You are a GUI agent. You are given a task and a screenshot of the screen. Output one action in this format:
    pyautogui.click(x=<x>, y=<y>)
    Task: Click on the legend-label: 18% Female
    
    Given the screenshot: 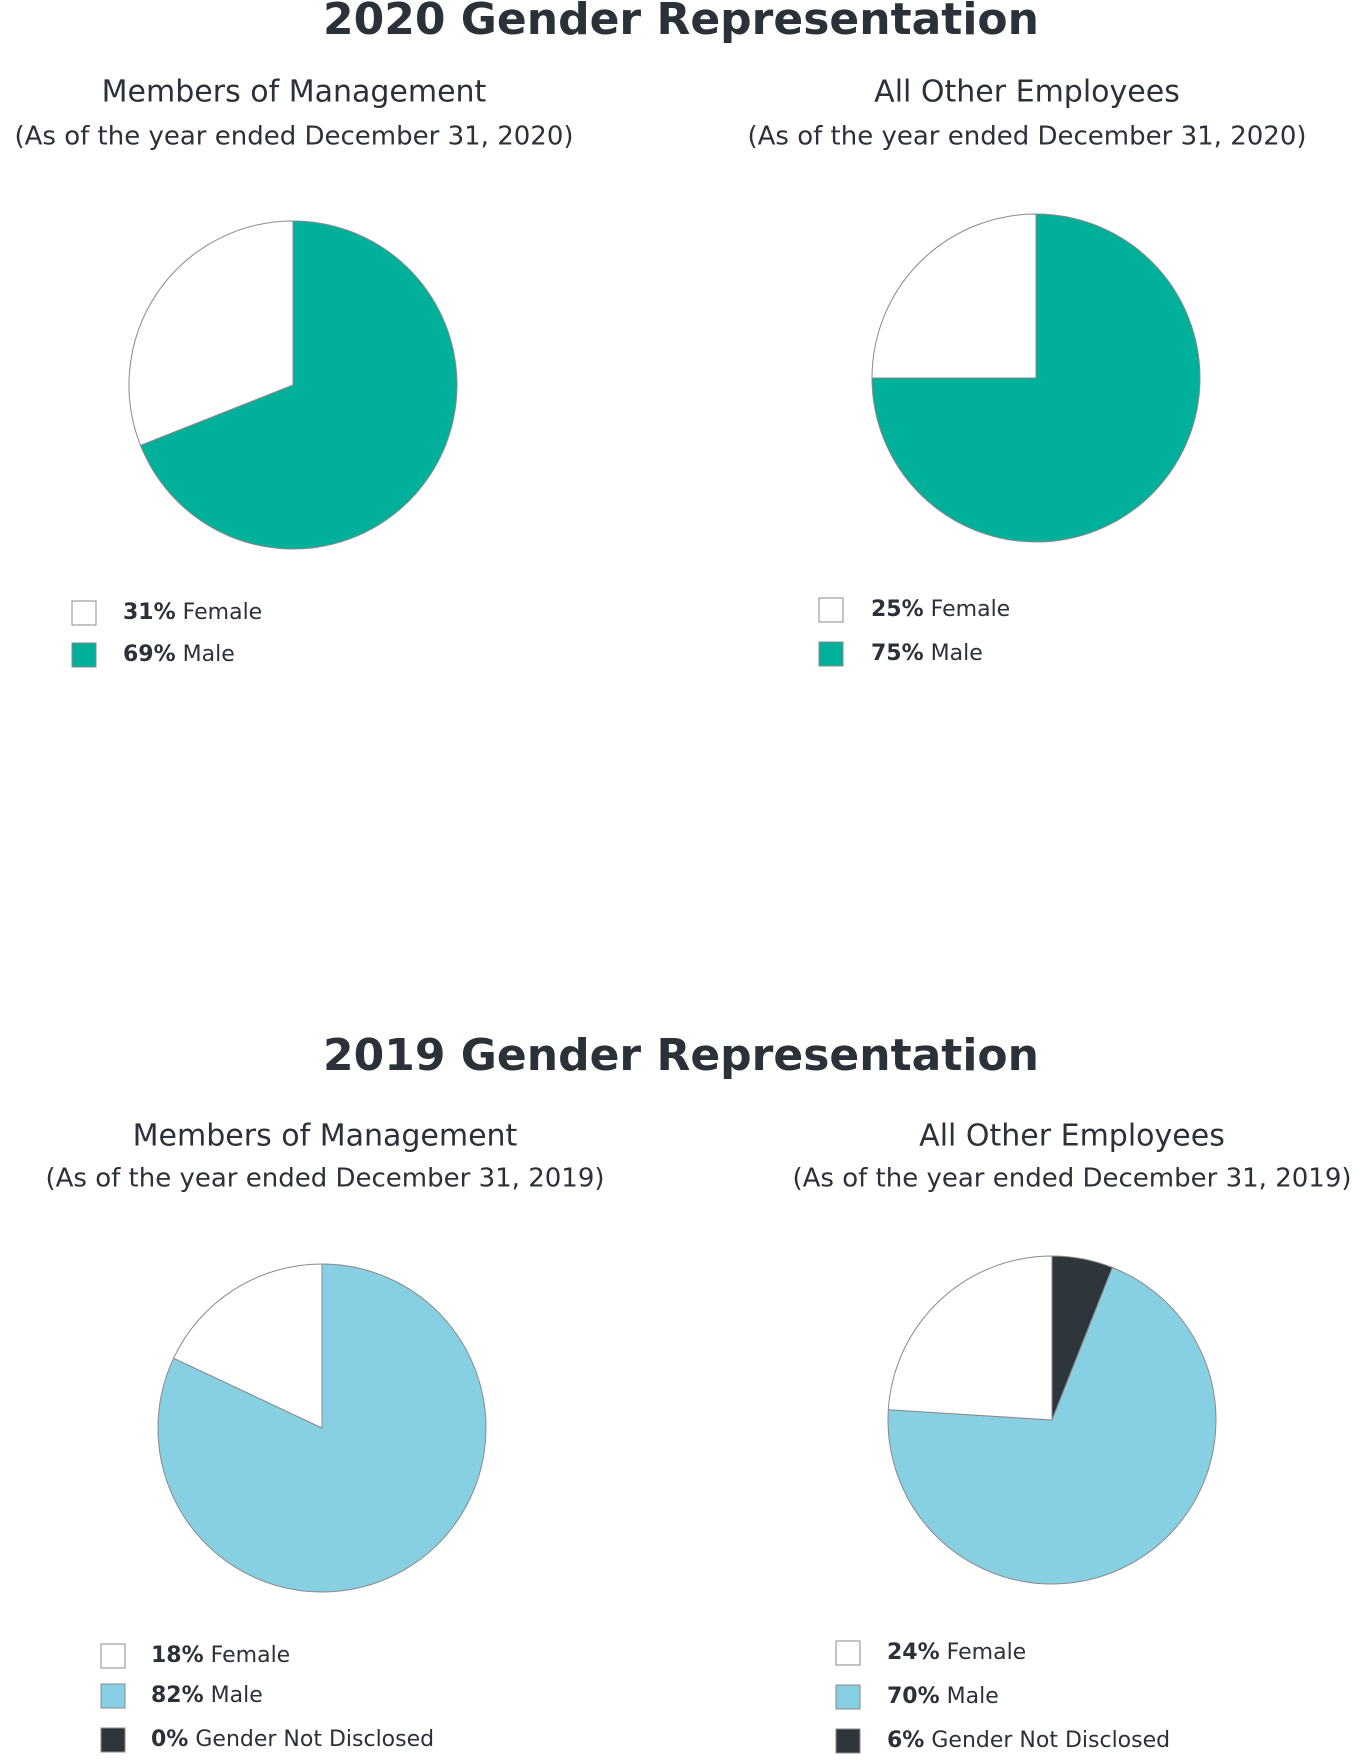 What is the action you would take?
    pyautogui.click(x=220, y=1655)
    